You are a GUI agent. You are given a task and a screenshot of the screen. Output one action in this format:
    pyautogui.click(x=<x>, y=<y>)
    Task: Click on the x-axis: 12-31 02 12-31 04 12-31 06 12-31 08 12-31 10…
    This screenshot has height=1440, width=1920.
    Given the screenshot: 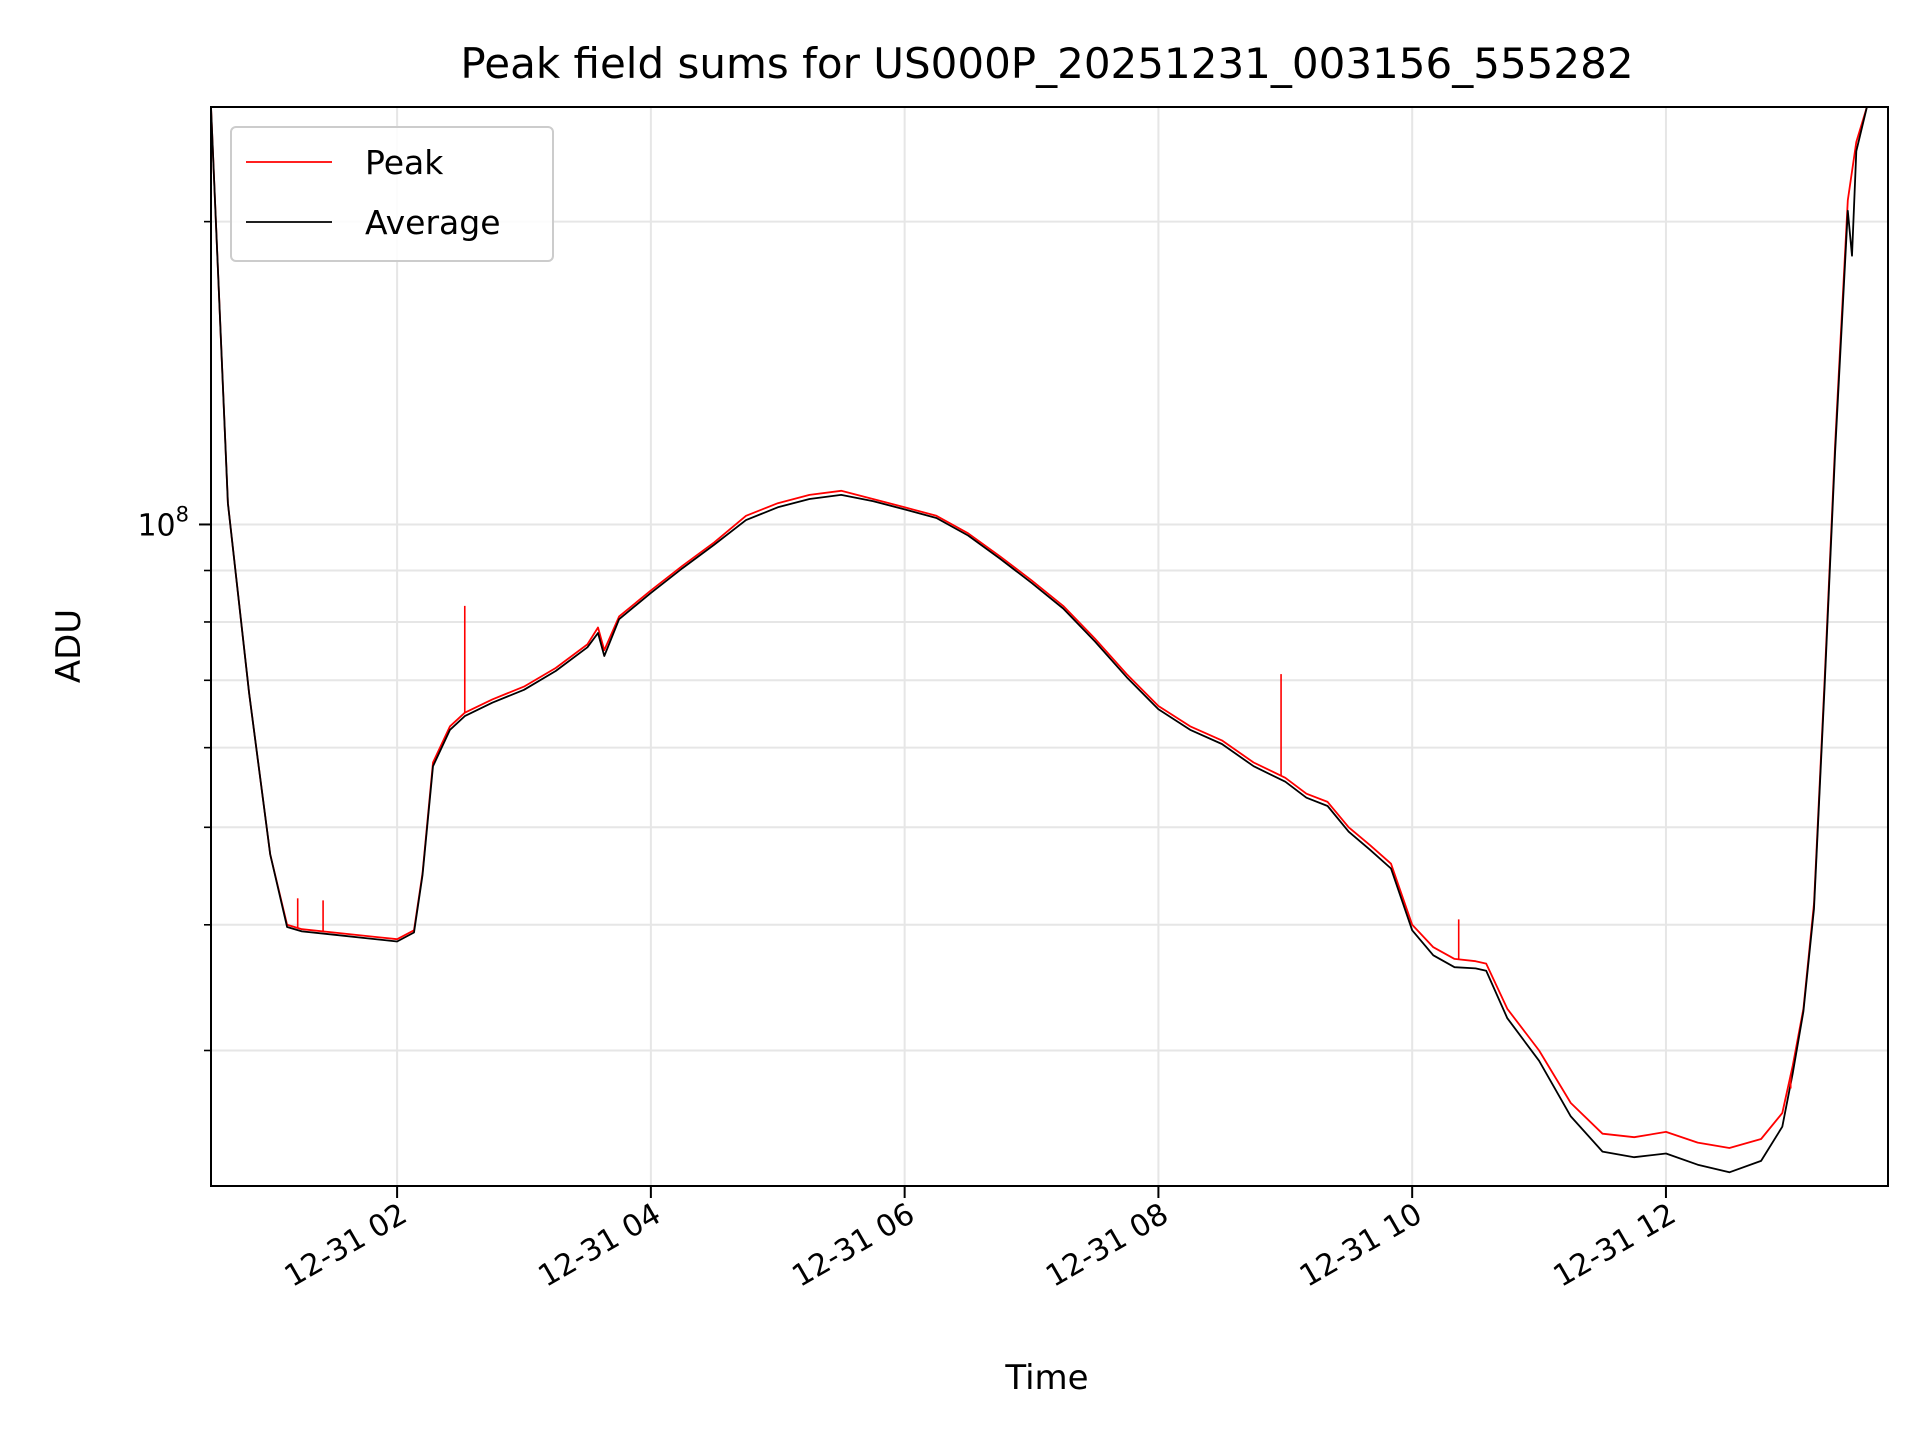 What is the action you would take?
    pyautogui.click(x=980, y=1240)
    